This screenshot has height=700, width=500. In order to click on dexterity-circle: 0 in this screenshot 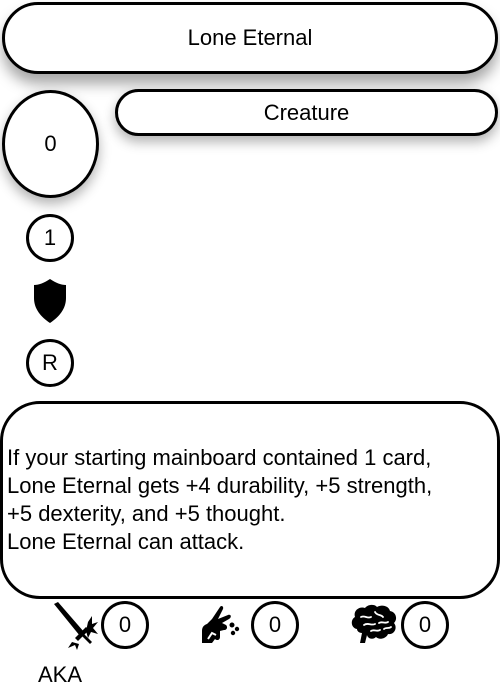, I will do `click(275, 625)`.